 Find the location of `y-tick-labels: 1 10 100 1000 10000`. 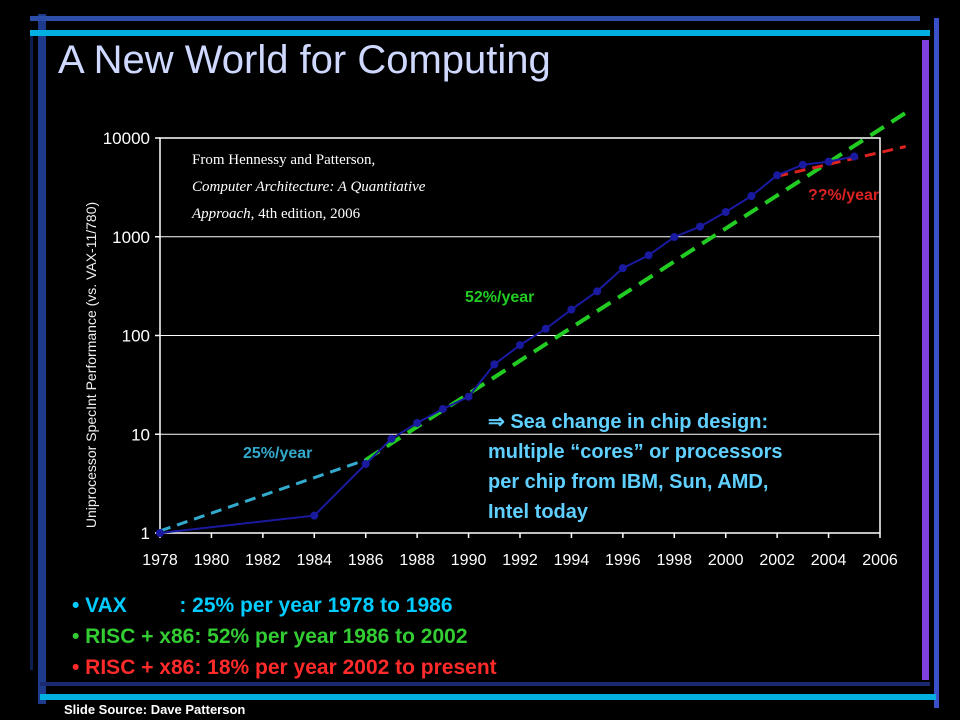

y-tick-labels: 1 10 100 1000 10000 is located at coordinates (131, 336).